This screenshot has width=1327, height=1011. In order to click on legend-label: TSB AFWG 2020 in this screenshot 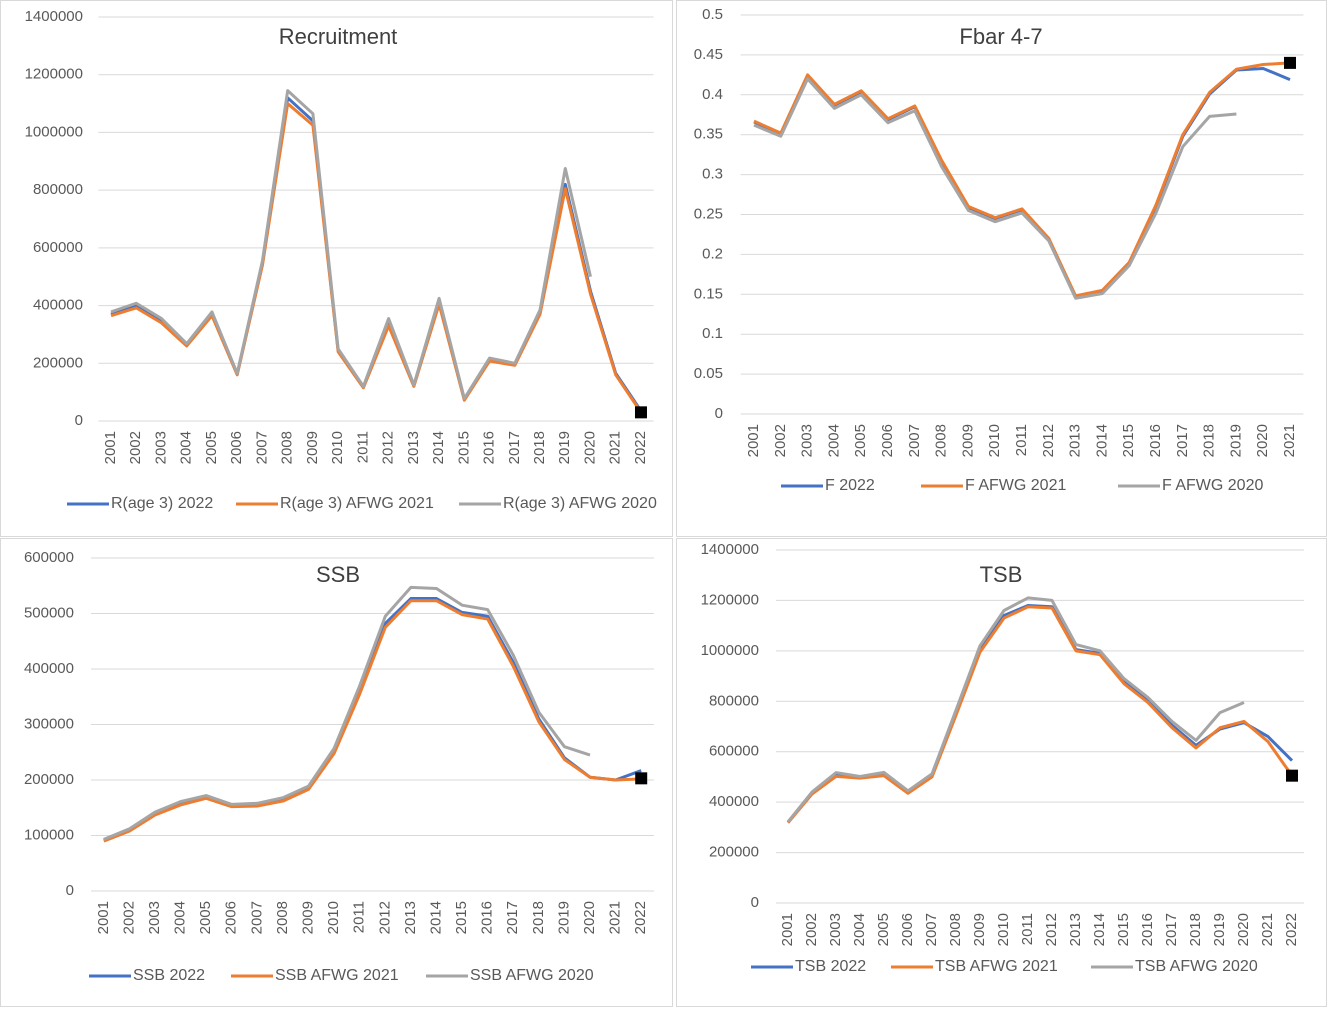, I will do `click(1196, 966)`.